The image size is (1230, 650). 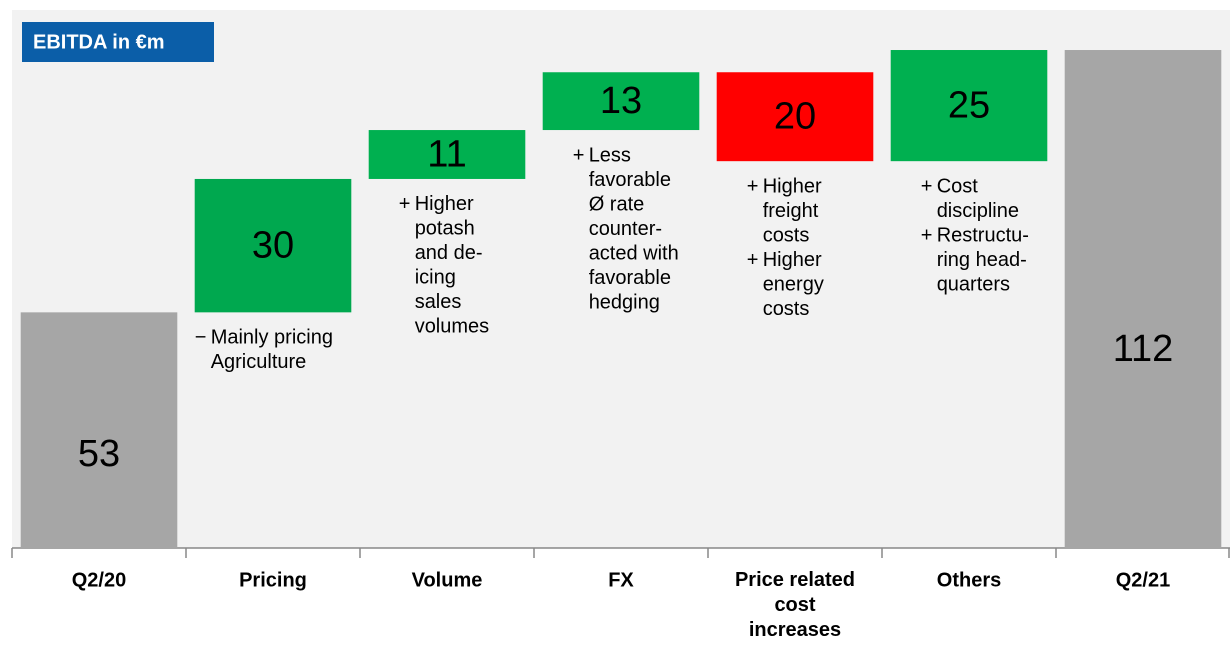 What do you see at coordinates (1143, 349) in the screenshot?
I see `value-label: 112` at bounding box center [1143, 349].